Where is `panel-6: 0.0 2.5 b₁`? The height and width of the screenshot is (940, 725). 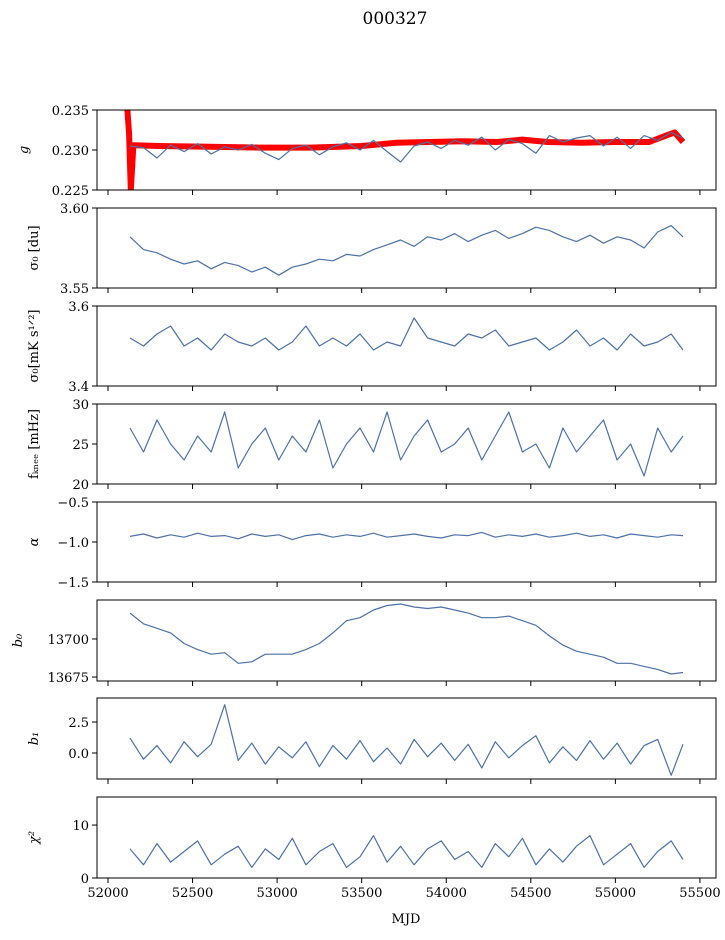 panel-6: 0.0 2.5 b₁ is located at coordinates (372, 740).